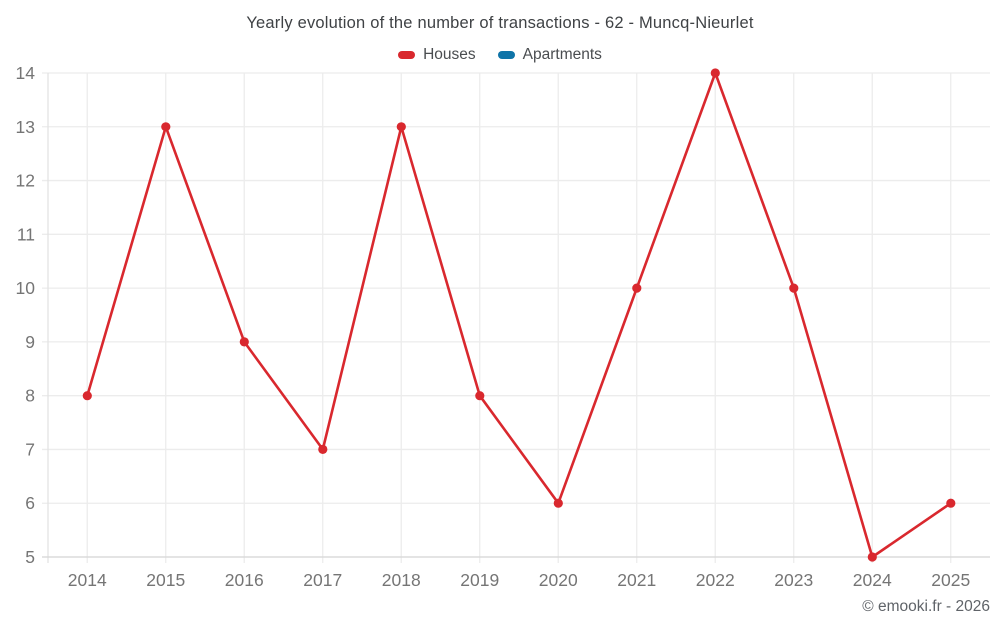  What do you see at coordinates (26, 234) in the screenshot?
I see `y-tick-label: 11` at bounding box center [26, 234].